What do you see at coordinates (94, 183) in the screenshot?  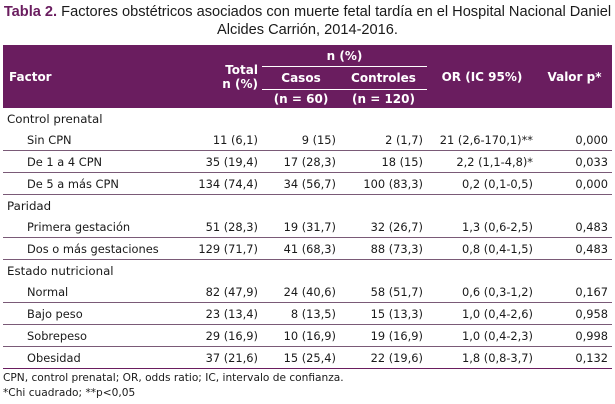 I see `cell-factor: De 5 a más CPN` at bounding box center [94, 183].